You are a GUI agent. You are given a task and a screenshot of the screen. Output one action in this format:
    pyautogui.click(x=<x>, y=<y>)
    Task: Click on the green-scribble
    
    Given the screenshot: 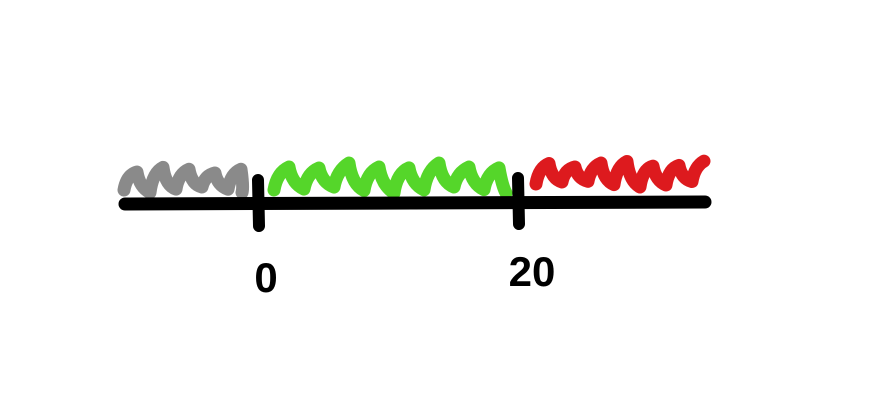 What is the action you would take?
    pyautogui.click(x=390, y=178)
    